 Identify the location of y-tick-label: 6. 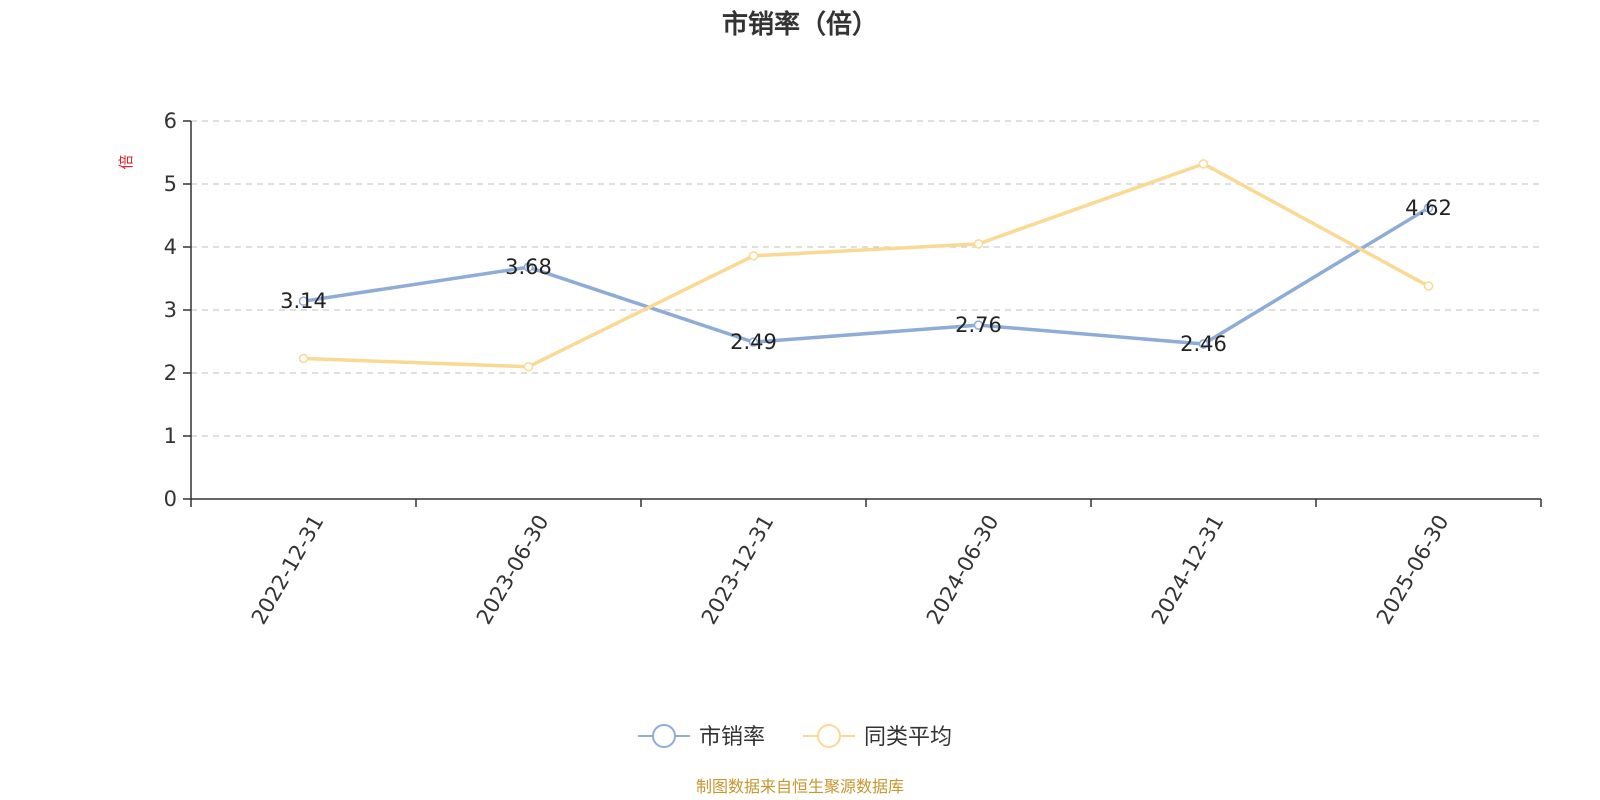
(170, 121).